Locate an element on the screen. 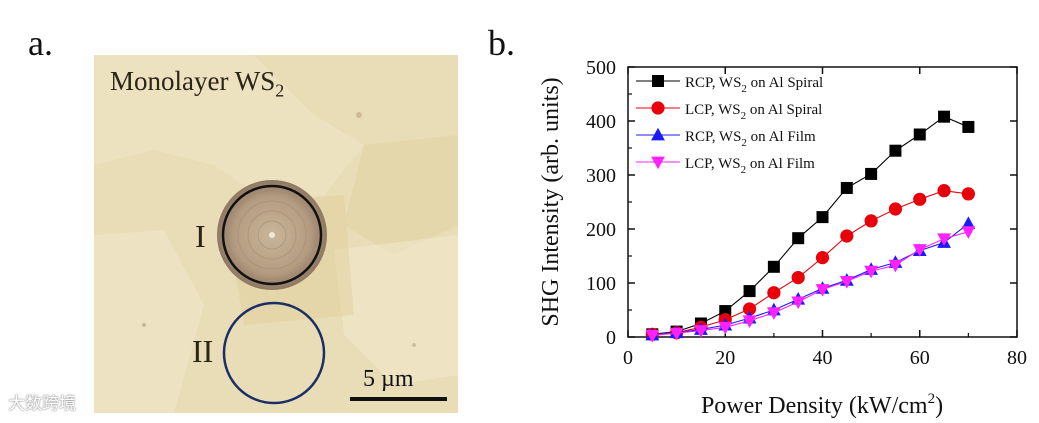 This screenshot has width=1039, height=423. series-line is located at coordinates (810, 262).